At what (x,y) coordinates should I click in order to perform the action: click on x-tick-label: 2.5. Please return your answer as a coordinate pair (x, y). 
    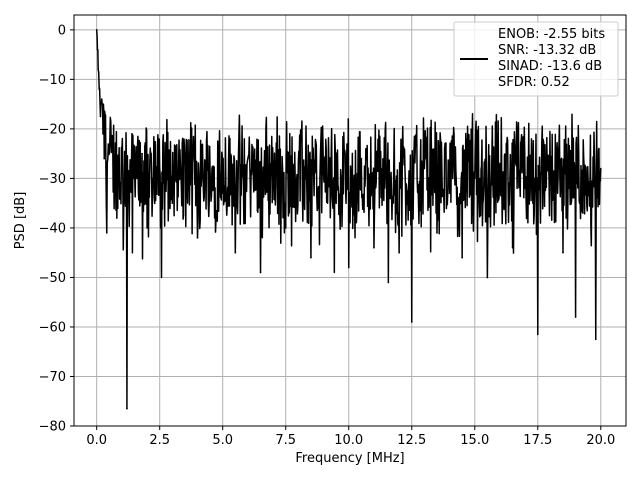
    Looking at the image, I should click on (159, 440).